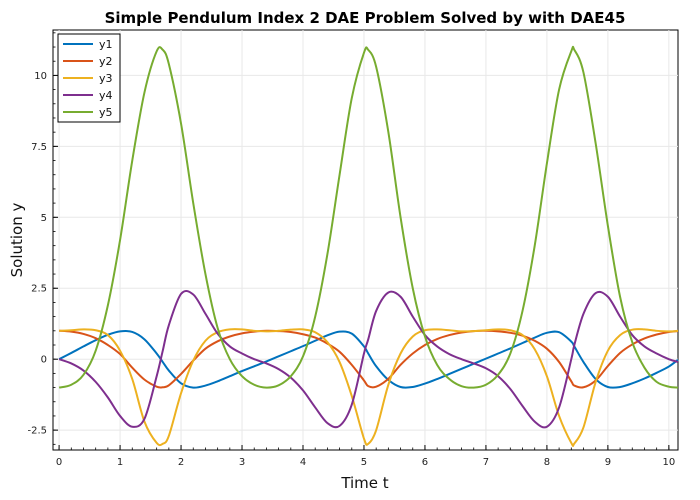 This screenshot has height=500, width=700. Describe the element at coordinates (106, 44) in the screenshot. I see `legend-label-y1: y1` at that location.